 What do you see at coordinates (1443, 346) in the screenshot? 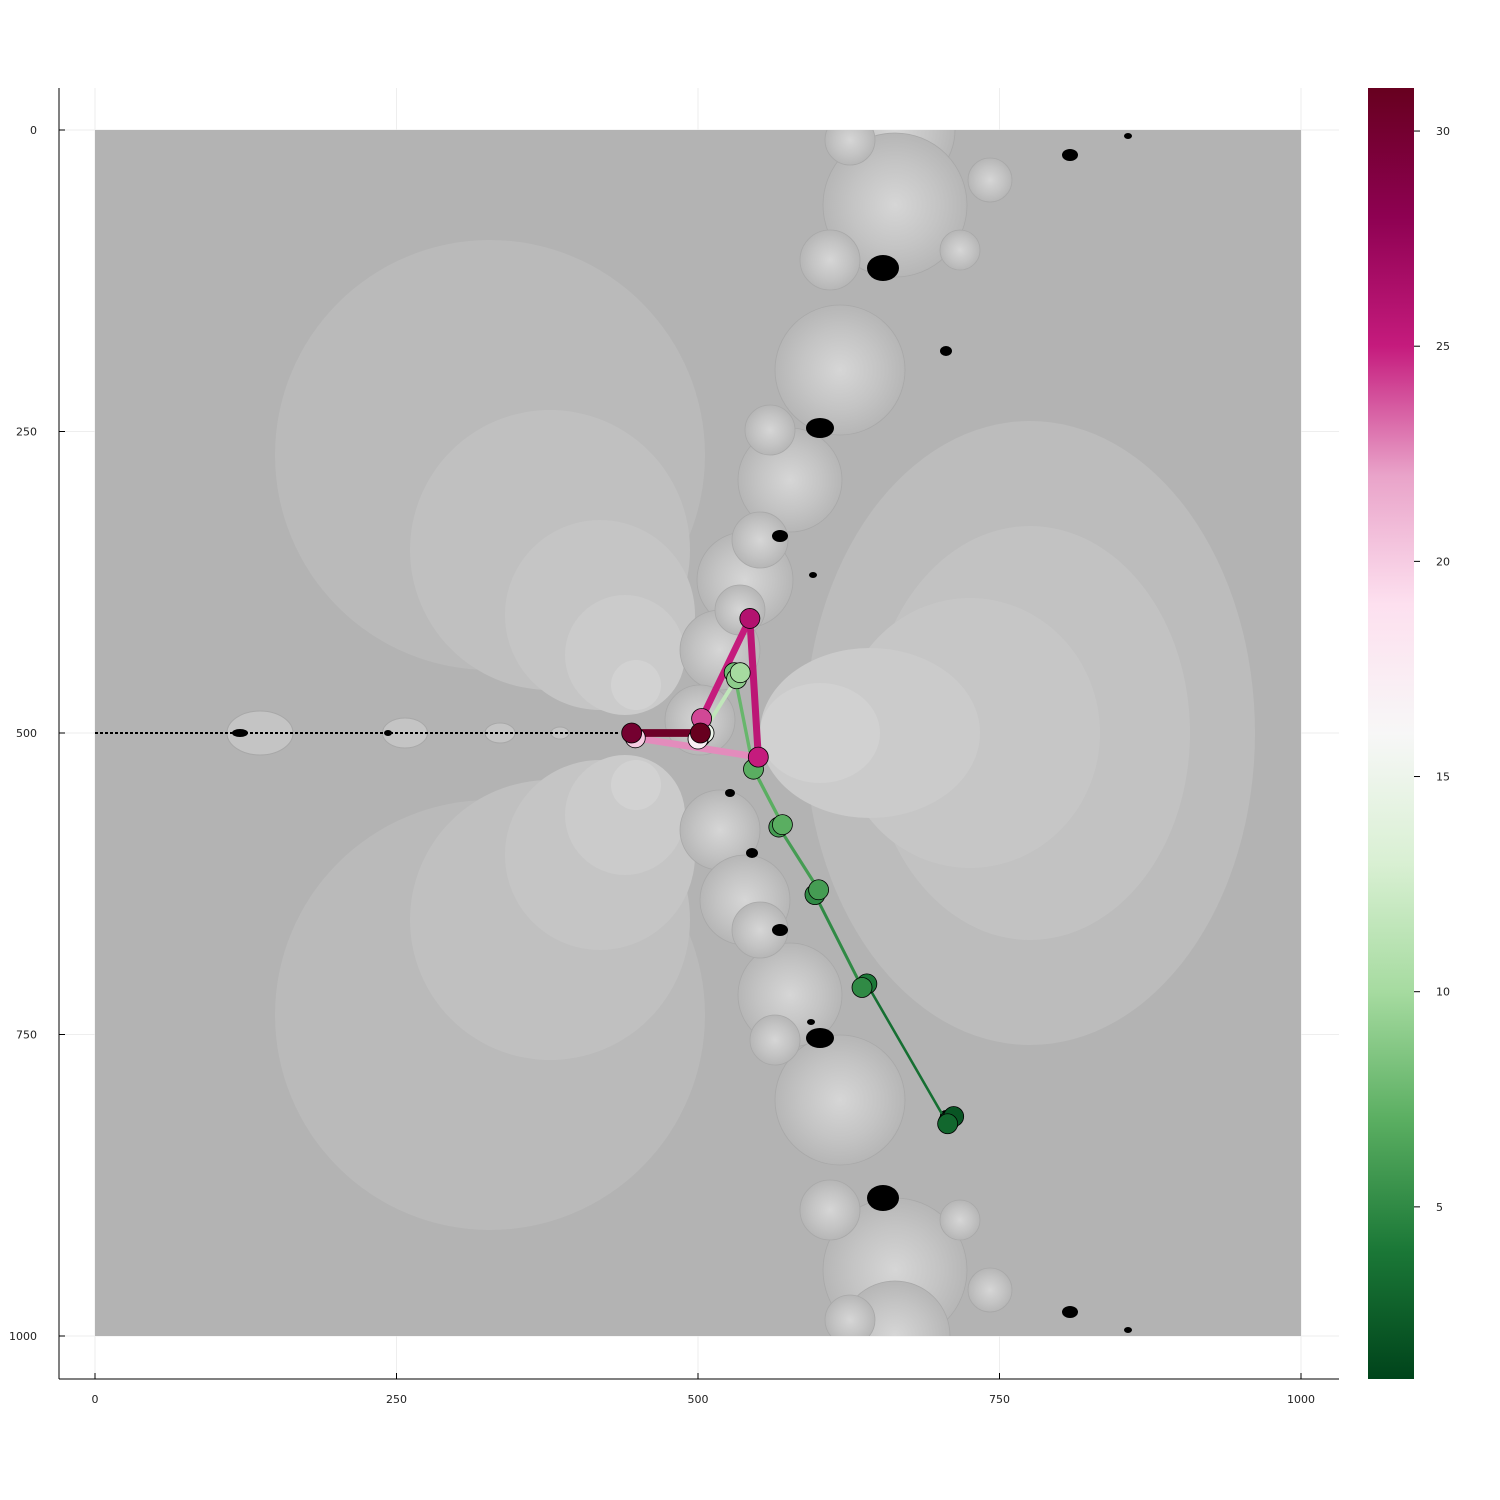
I see `colorbar-tick-label: 25` at bounding box center [1443, 346].